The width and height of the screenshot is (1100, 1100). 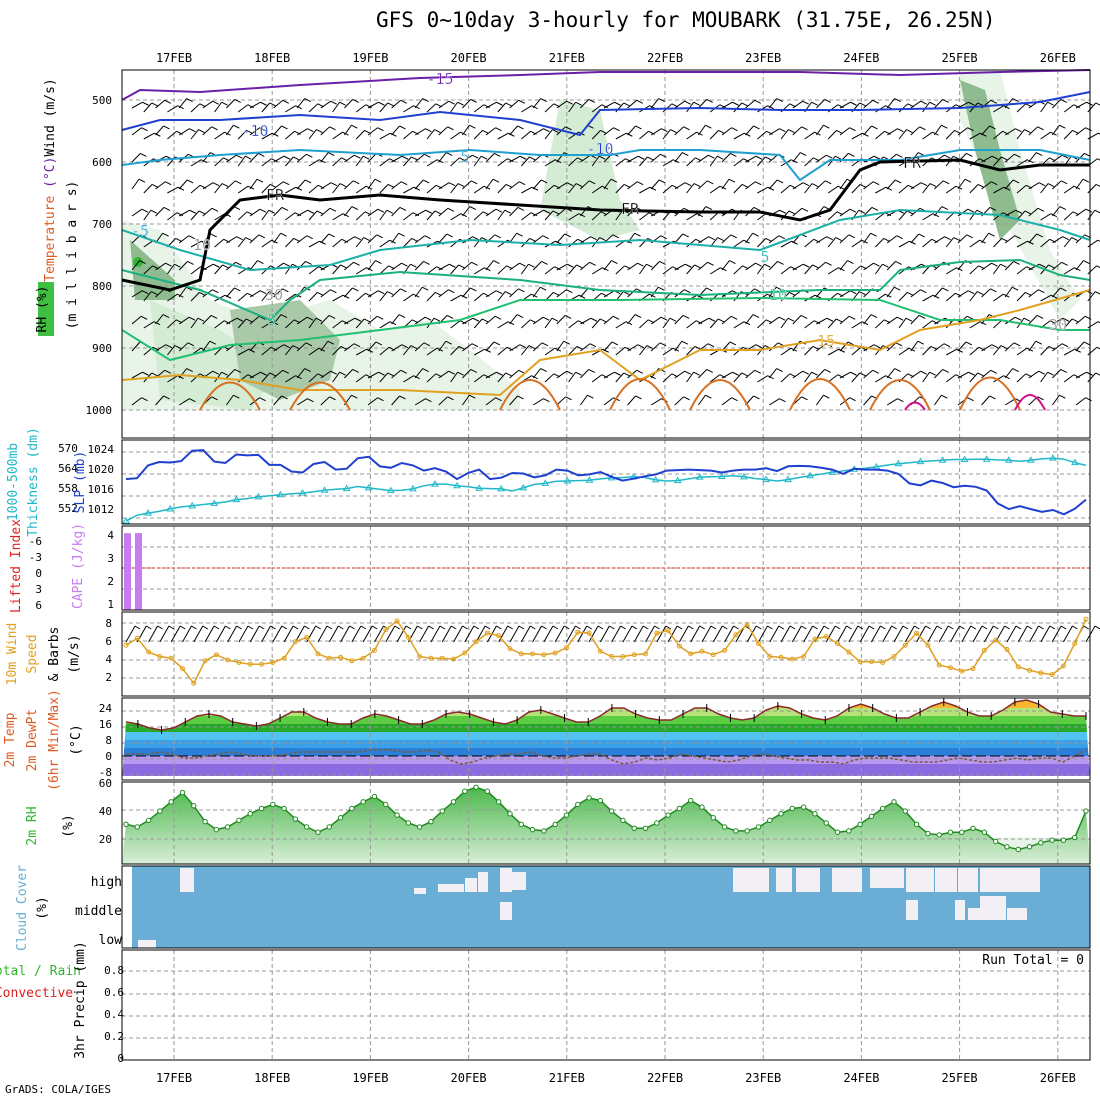 I want to click on wind-frame, so click(x=606, y=654).